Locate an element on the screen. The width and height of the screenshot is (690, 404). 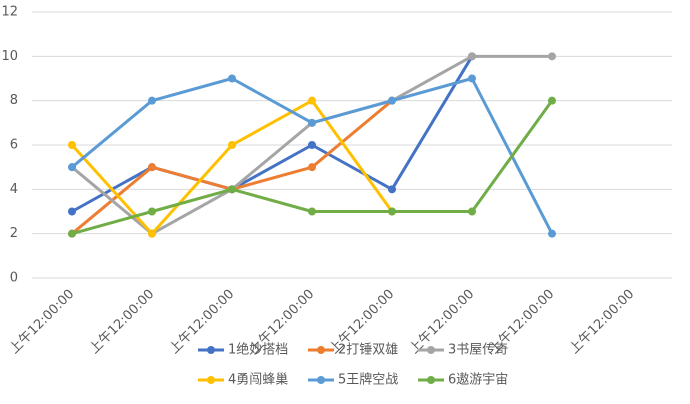
y-tick-label: 2 is located at coordinates (14, 233).